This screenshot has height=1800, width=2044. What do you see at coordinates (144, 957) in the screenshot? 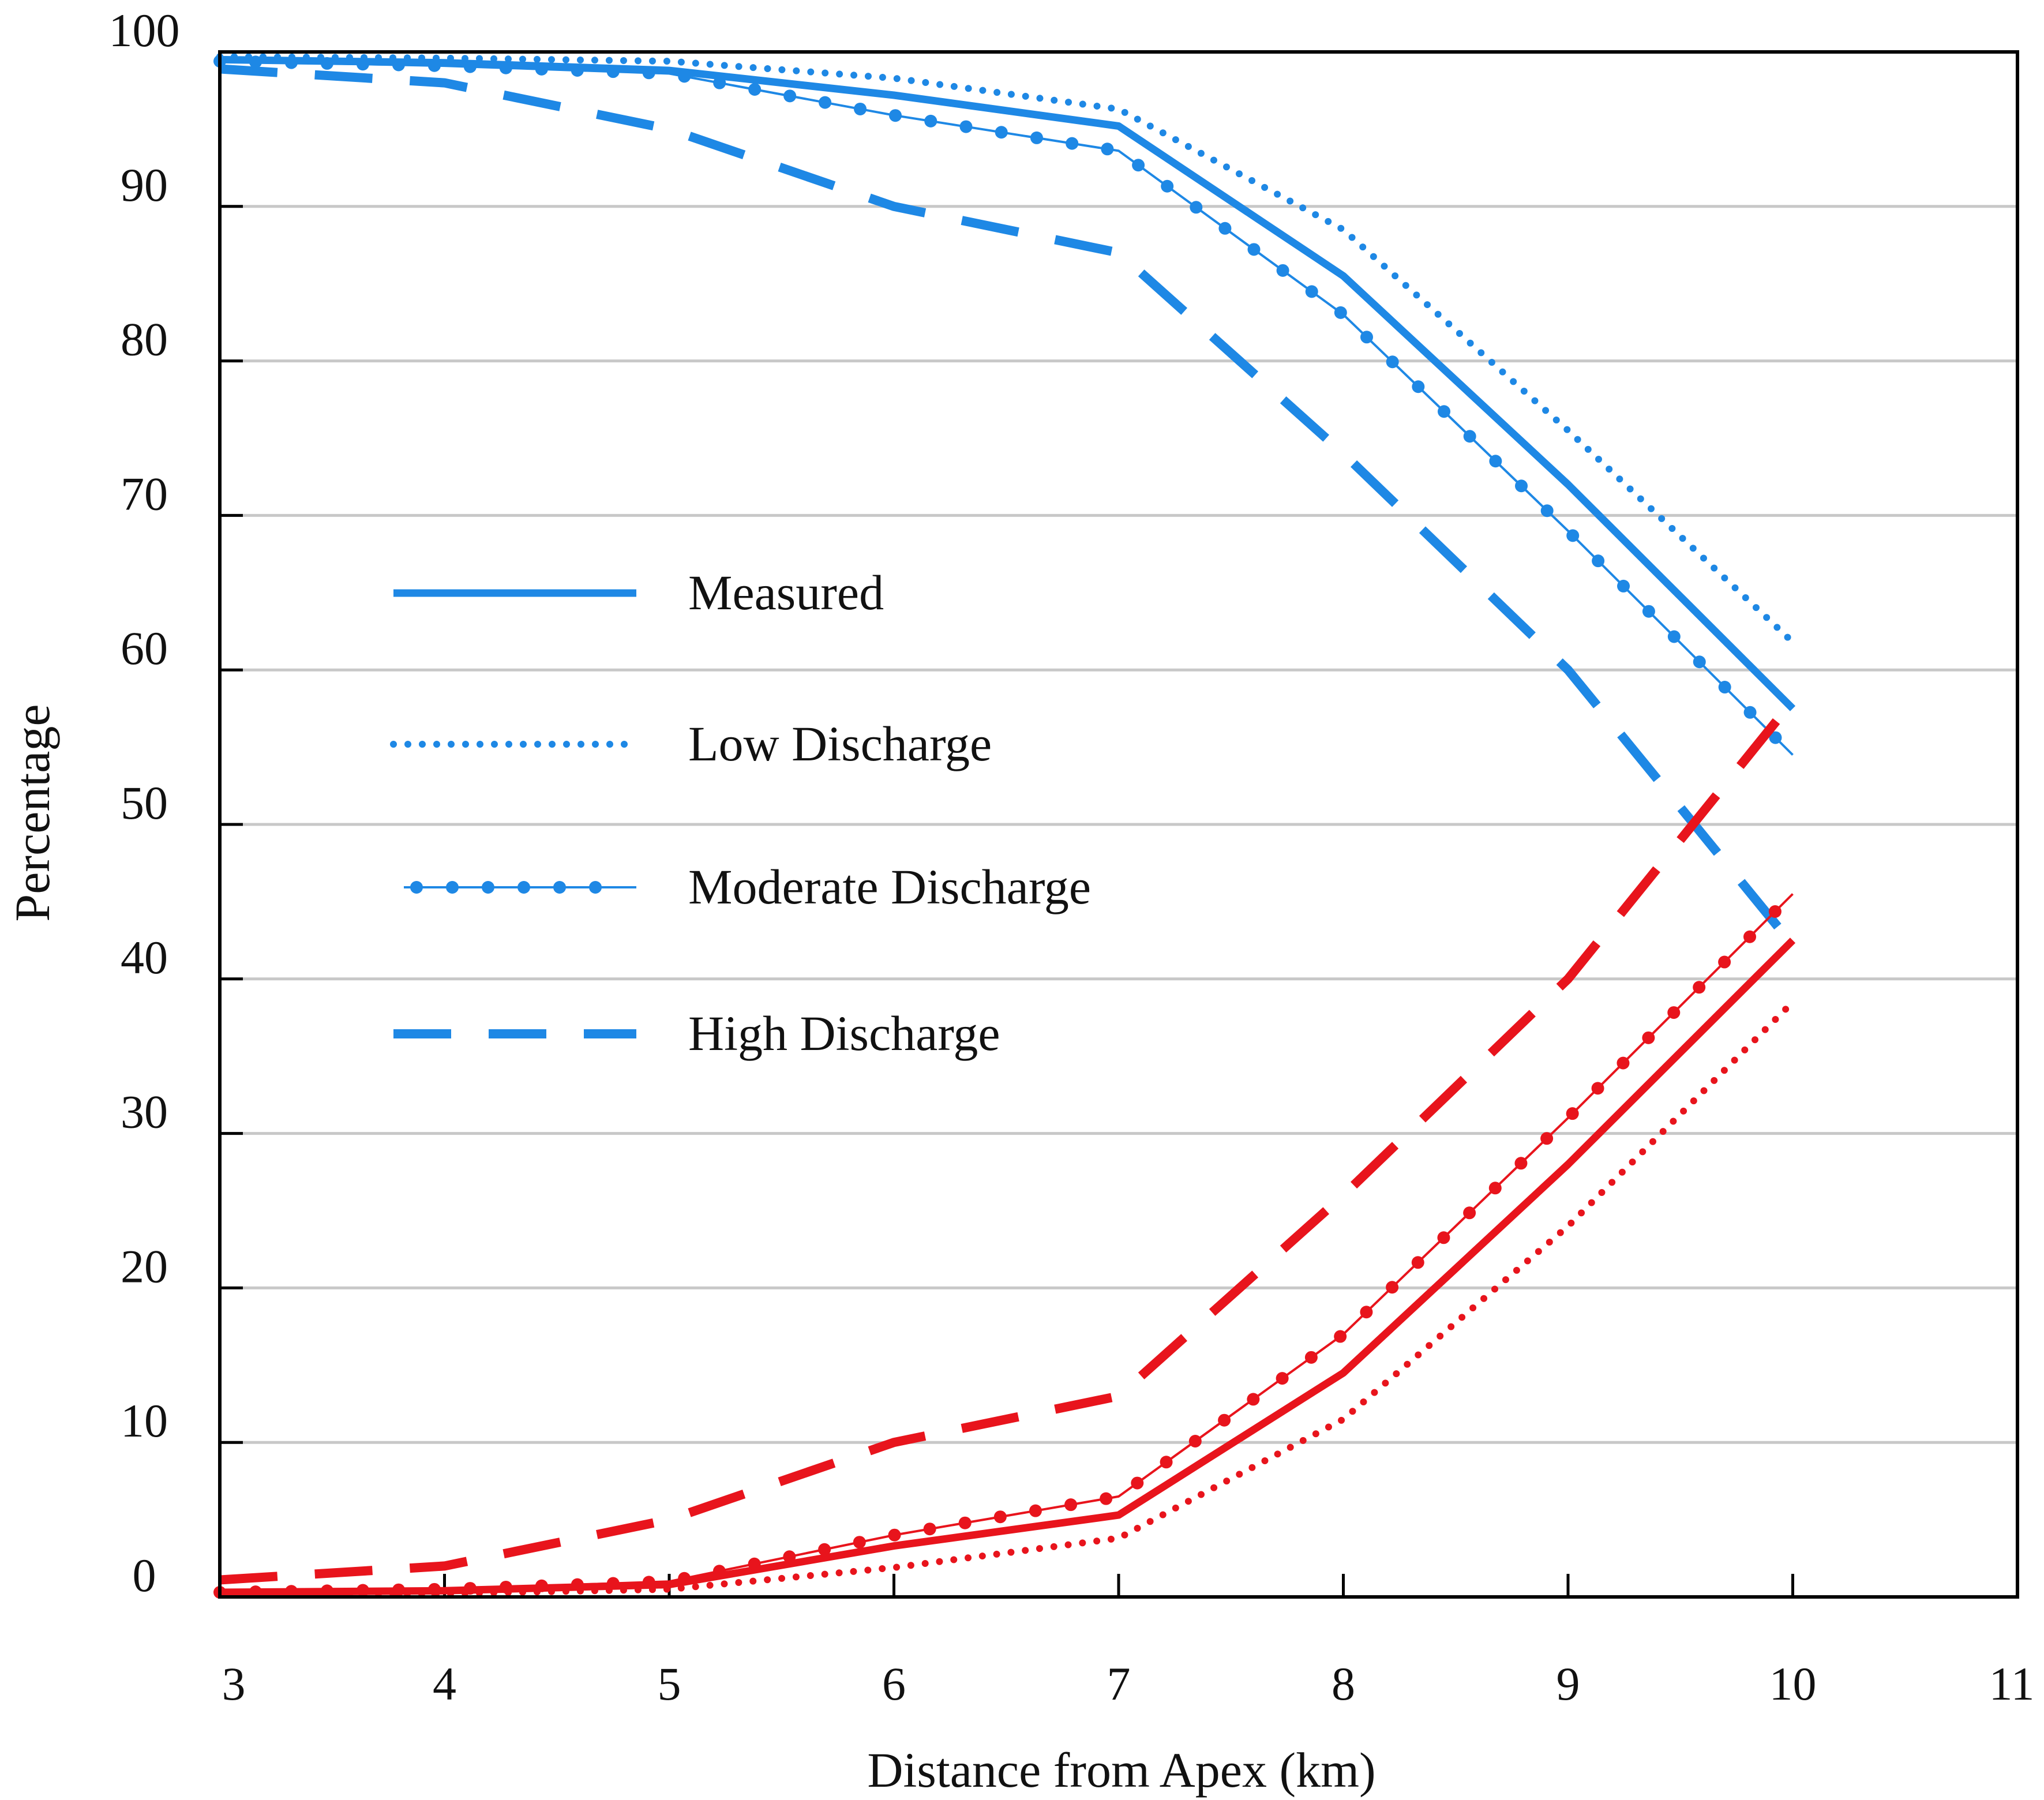
I see `y-tick-label-40: 40` at bounding box center [144, 957].